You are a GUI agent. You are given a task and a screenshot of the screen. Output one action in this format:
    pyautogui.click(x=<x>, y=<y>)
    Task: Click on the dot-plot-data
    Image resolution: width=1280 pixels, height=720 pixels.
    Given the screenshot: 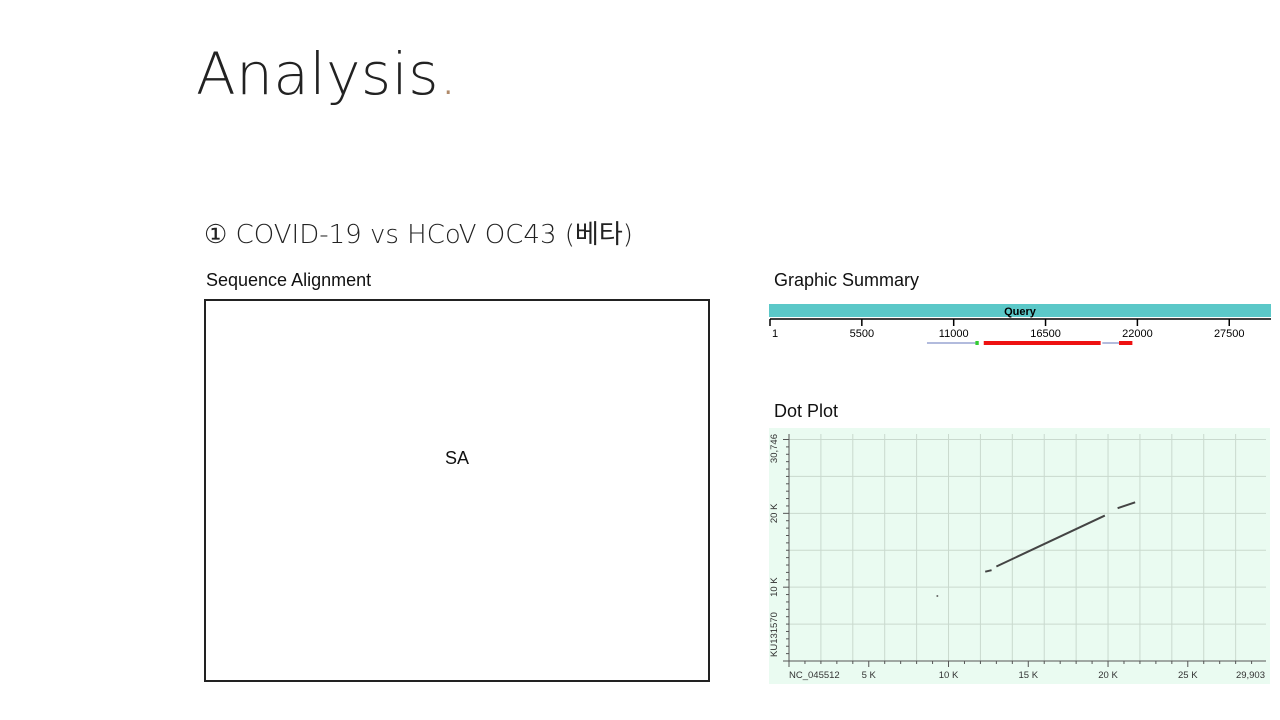 What is the action you would take?
    pyautogui.click(x=1036, y=549)
    